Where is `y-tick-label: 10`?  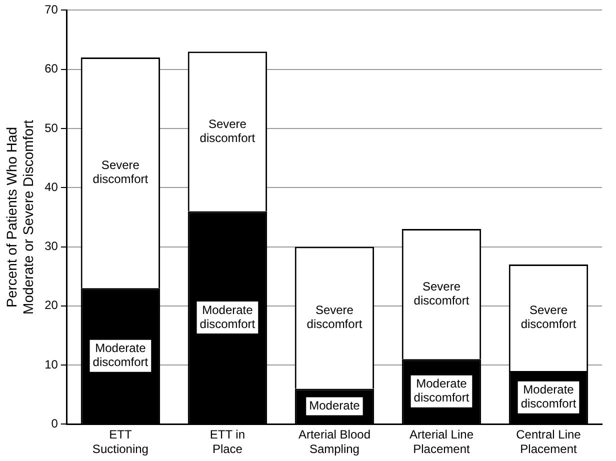
y-tick-label: 10 is located at coordinates (51, 364).